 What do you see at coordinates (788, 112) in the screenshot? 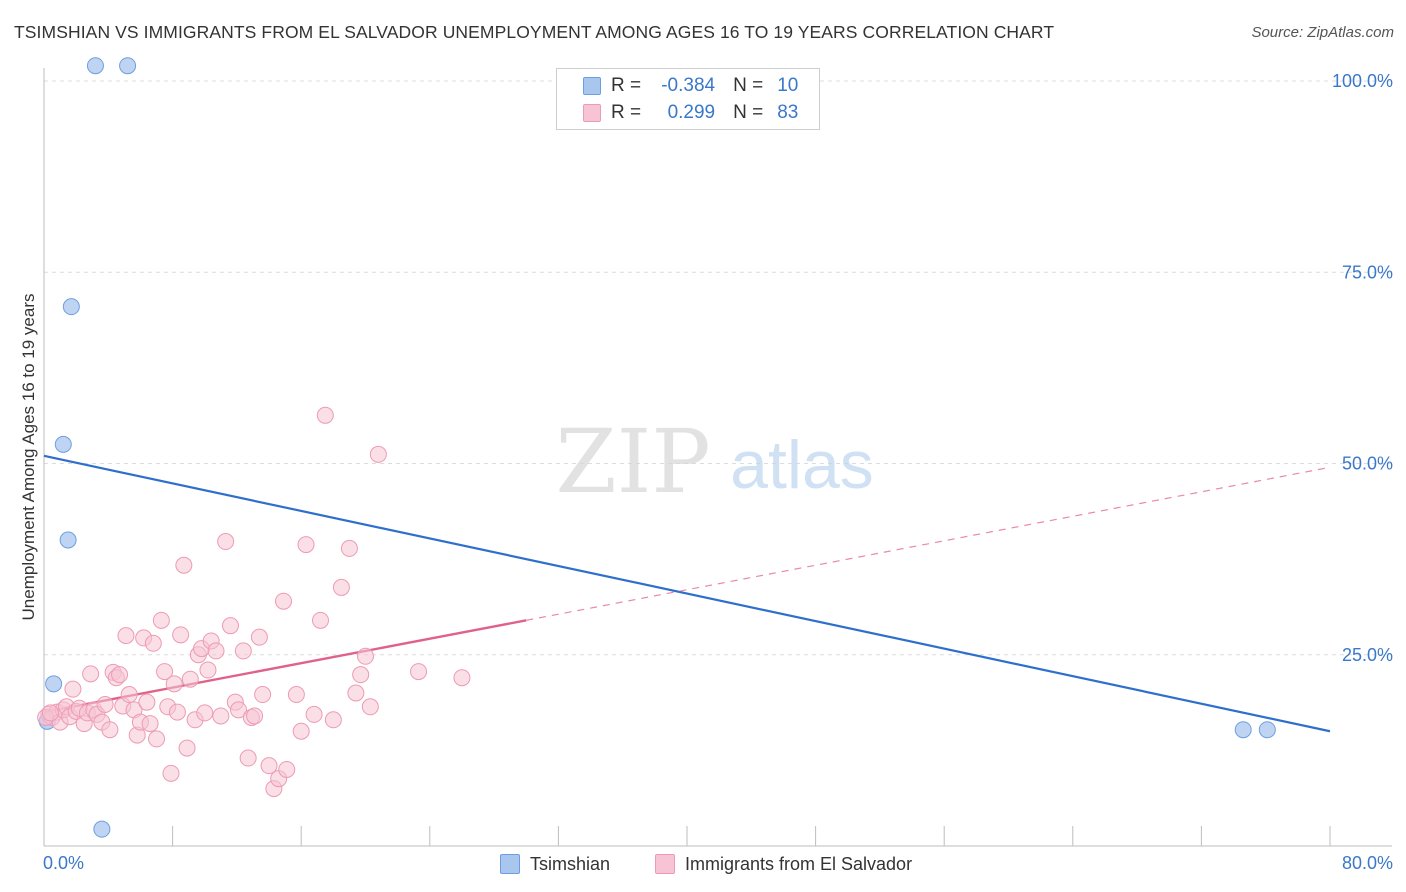
I see `legend-n-value-el-salvador: 83` at bounding box center [788, 112].